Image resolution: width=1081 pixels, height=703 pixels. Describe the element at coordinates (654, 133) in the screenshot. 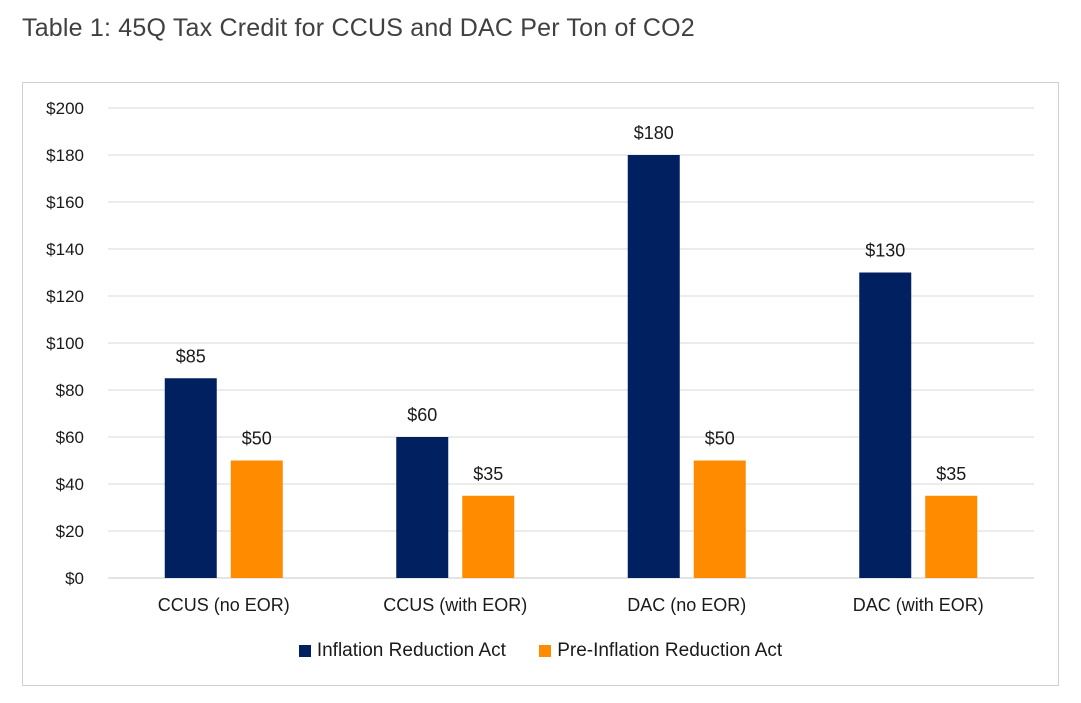

I see `data-label: $180` at that location.